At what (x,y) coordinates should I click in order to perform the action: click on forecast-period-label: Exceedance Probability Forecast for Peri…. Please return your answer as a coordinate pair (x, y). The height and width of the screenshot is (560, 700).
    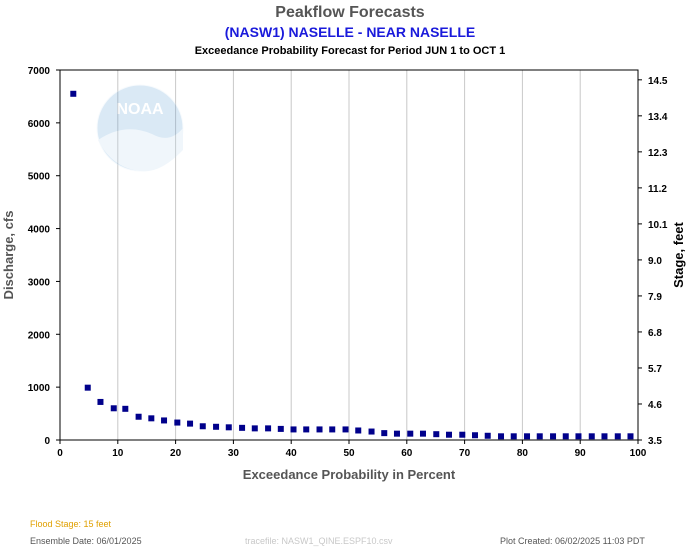
    Looking at the image, I should click on (350, 51).